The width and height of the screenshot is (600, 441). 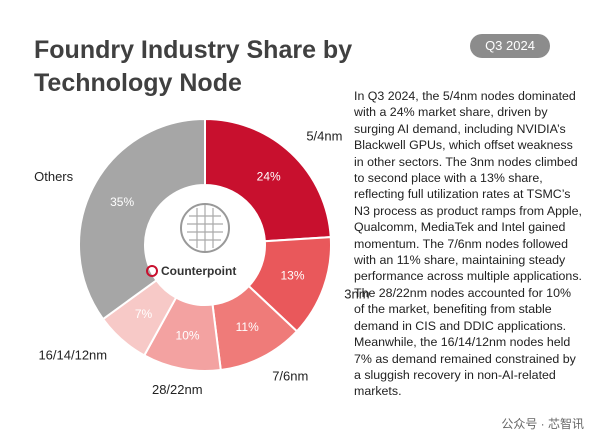 What do you see at coordinates (188, 336) in the screenshot?
I see `value-label: 10%` at bounding box center [188, 336].